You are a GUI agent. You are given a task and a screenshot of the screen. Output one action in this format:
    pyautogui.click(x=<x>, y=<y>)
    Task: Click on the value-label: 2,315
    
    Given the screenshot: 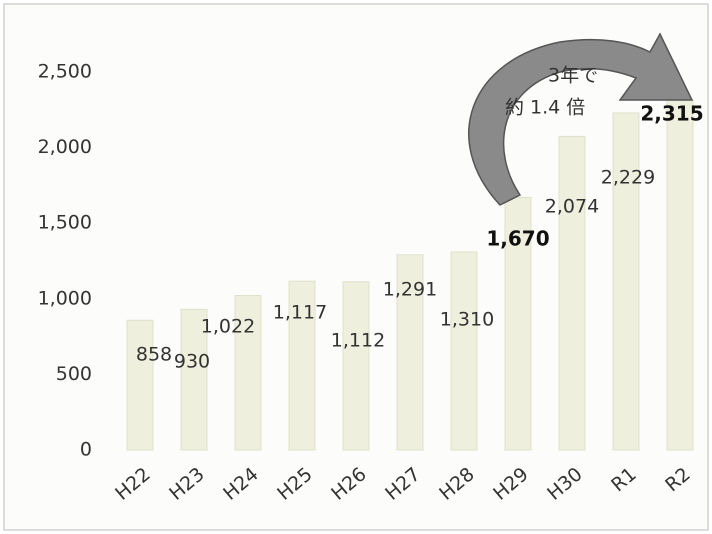 What is the action you would take?
    pyautogui.click(x=671, y=114)
    